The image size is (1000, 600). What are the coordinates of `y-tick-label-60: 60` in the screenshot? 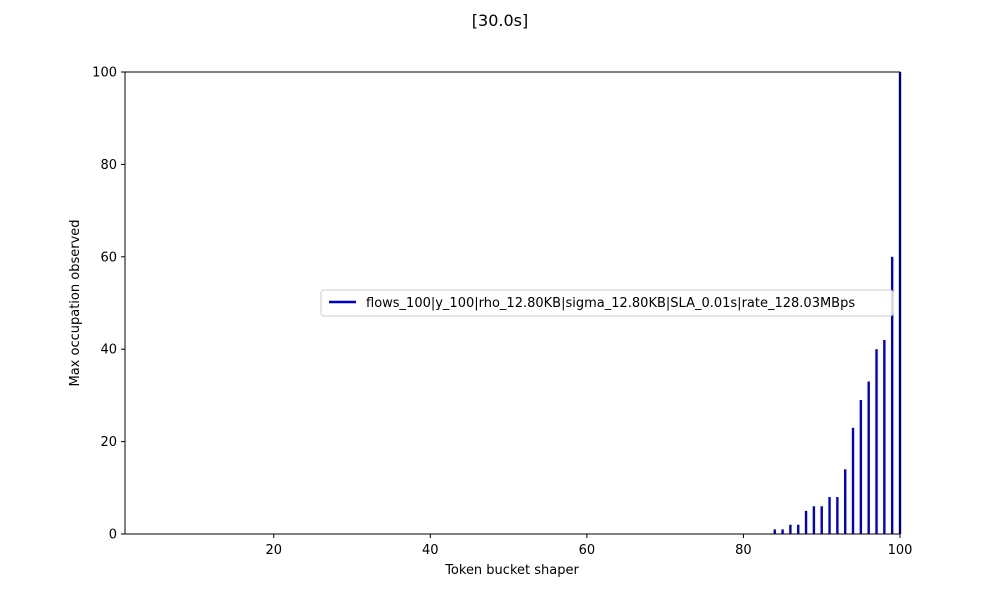 It's located at (108, 257).